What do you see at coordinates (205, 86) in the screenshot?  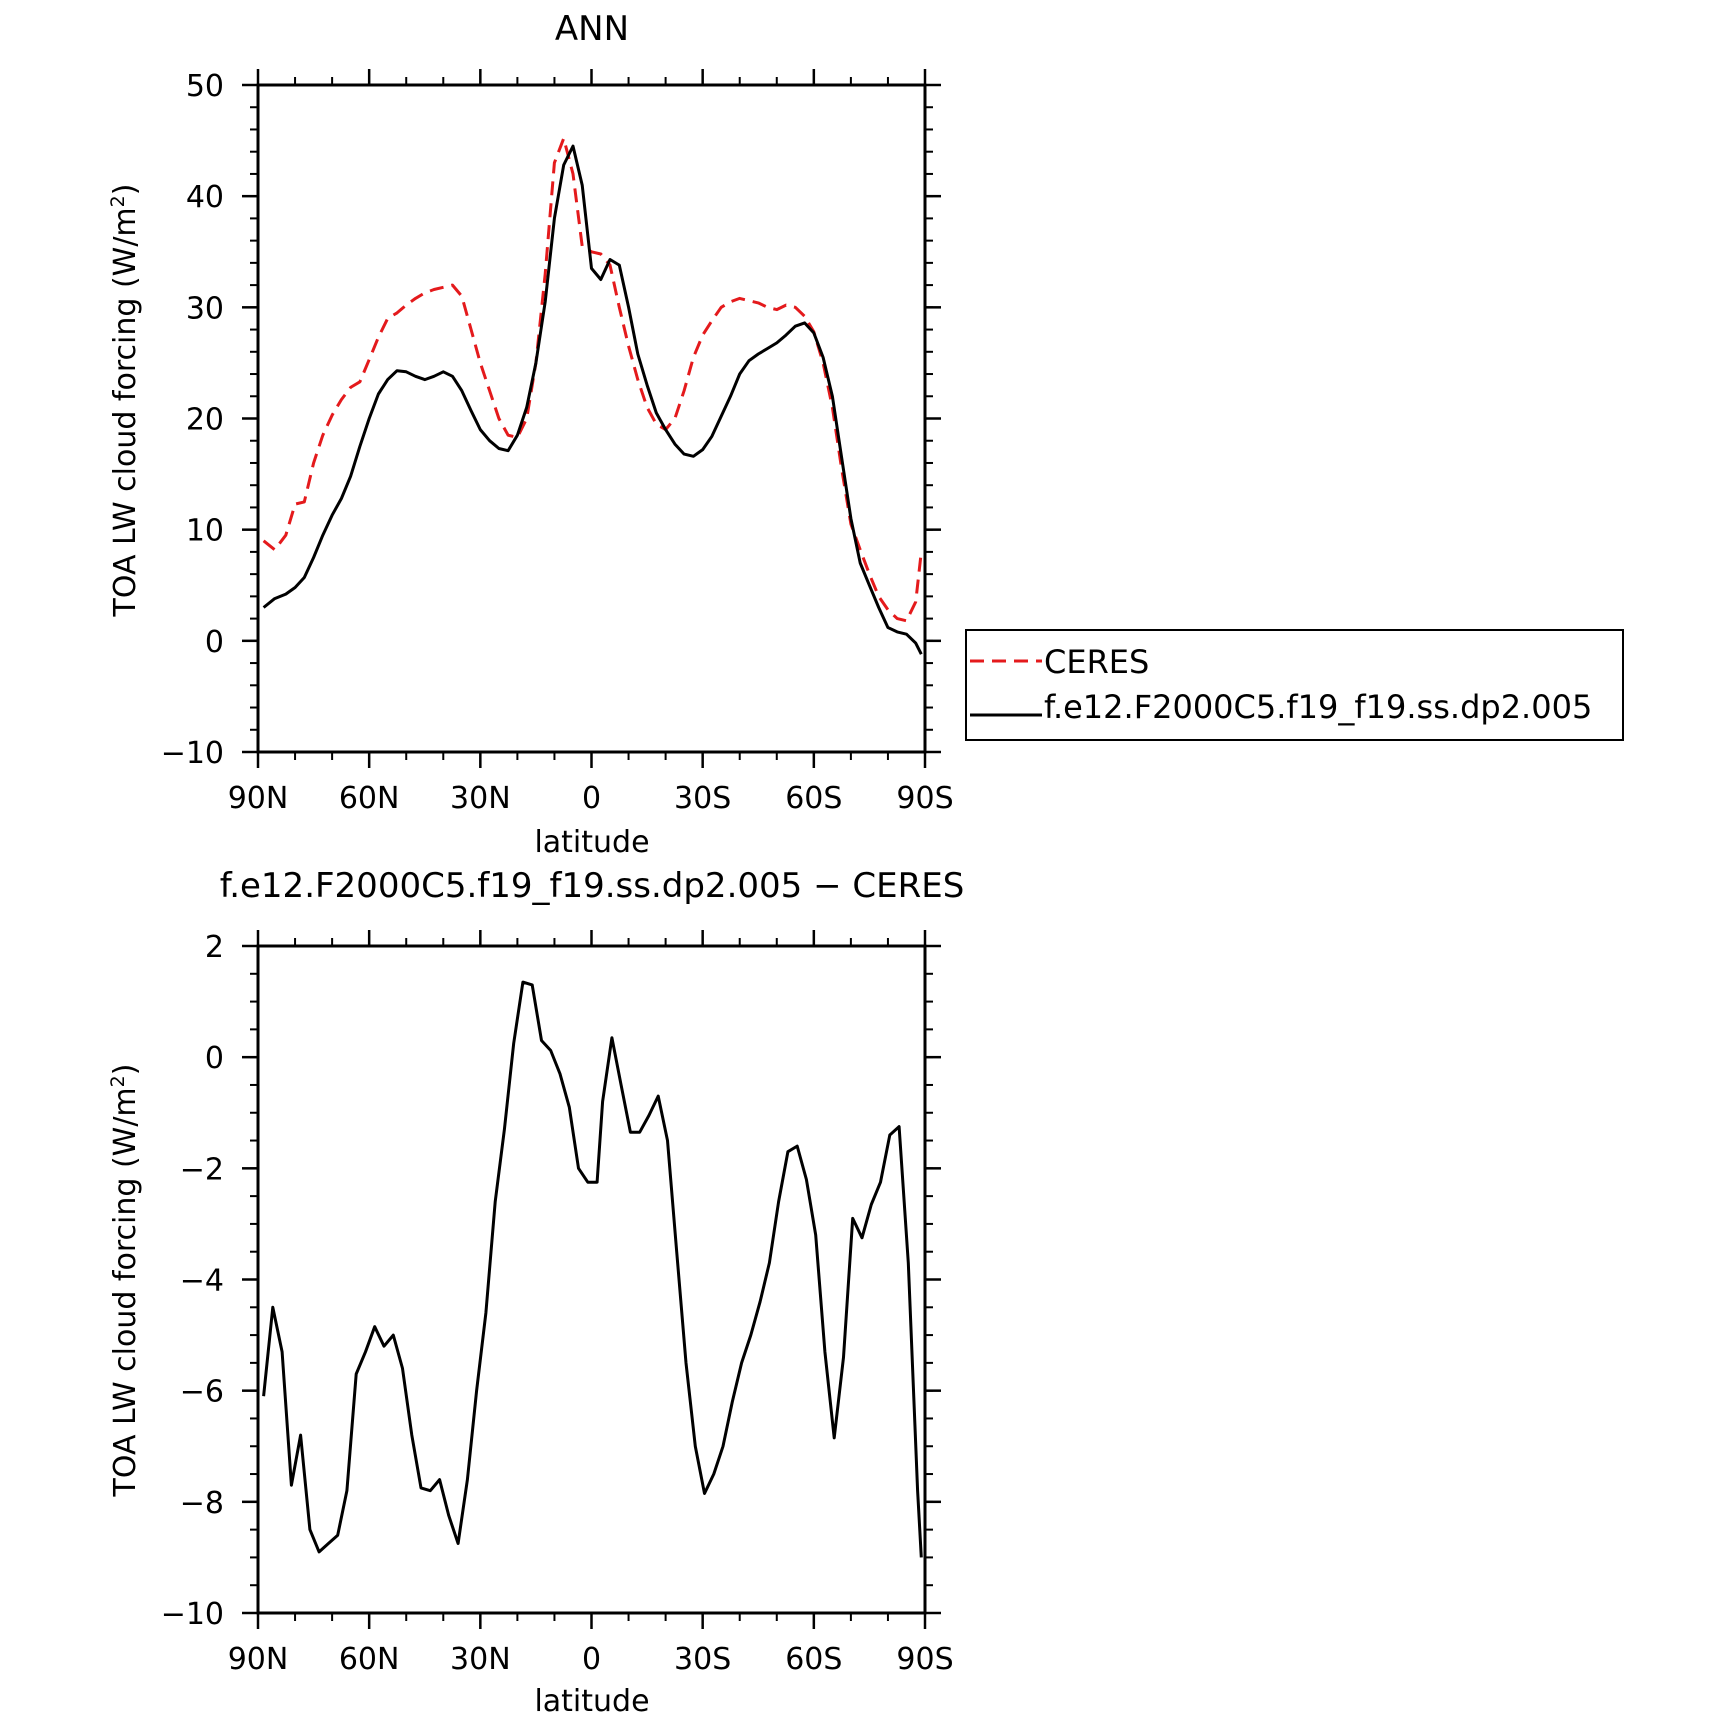 I see `y-tick-label: 50` at bounding box center [205, 86].